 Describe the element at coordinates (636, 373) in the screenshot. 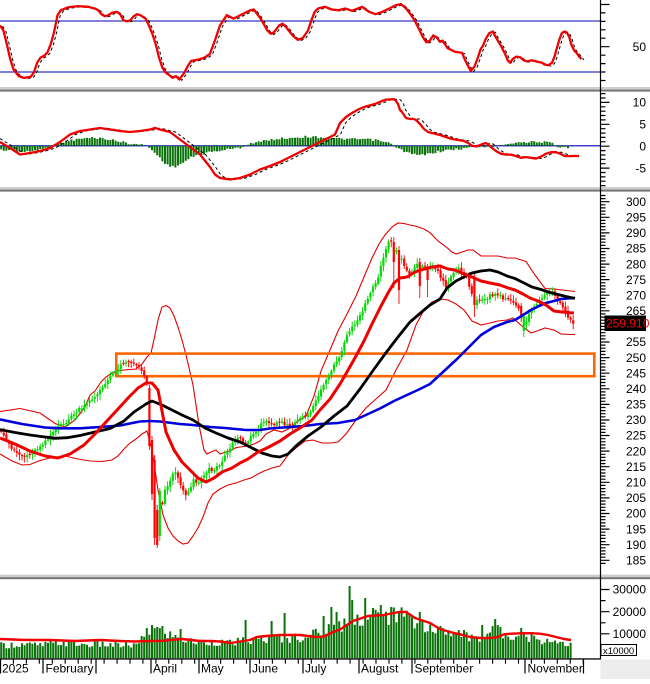

I see `svg-text: 245` at that location.